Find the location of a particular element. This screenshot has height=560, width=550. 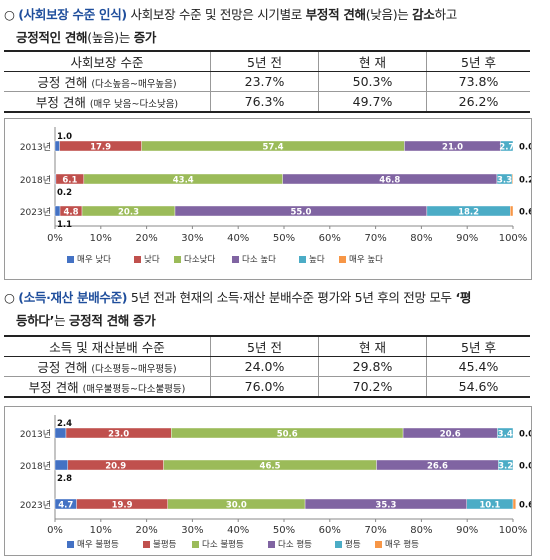

table-header-row: 소득 및 재산분배 수준 5년 전 현 재 5년 후 is located at coordinates (267, 346).